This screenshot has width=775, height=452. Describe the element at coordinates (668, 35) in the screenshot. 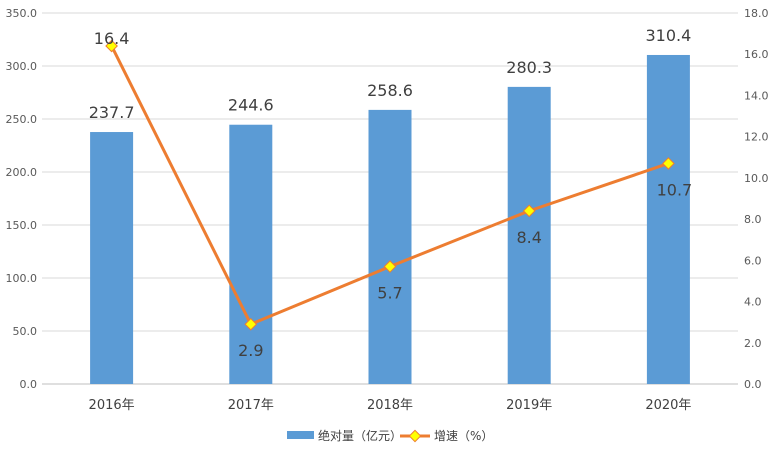

I see `bar-value-label: 310.4` at that location.